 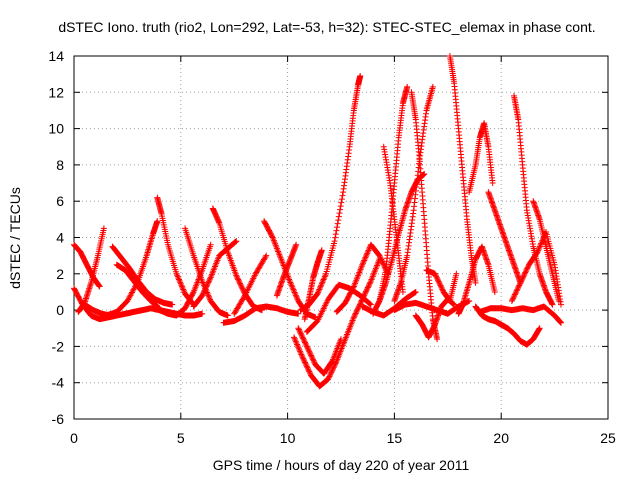 I want to click on y-tick-label: 14, so click(x=56, y=56).